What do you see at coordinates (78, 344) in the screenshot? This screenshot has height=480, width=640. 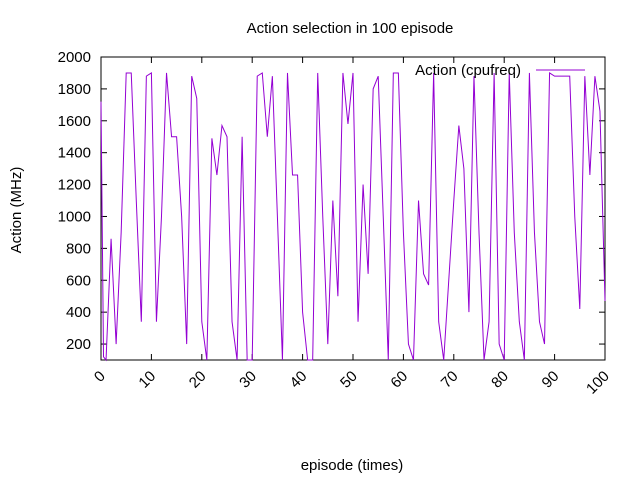 I see `y-tick-label: 200` at bounding box center [78, 344].